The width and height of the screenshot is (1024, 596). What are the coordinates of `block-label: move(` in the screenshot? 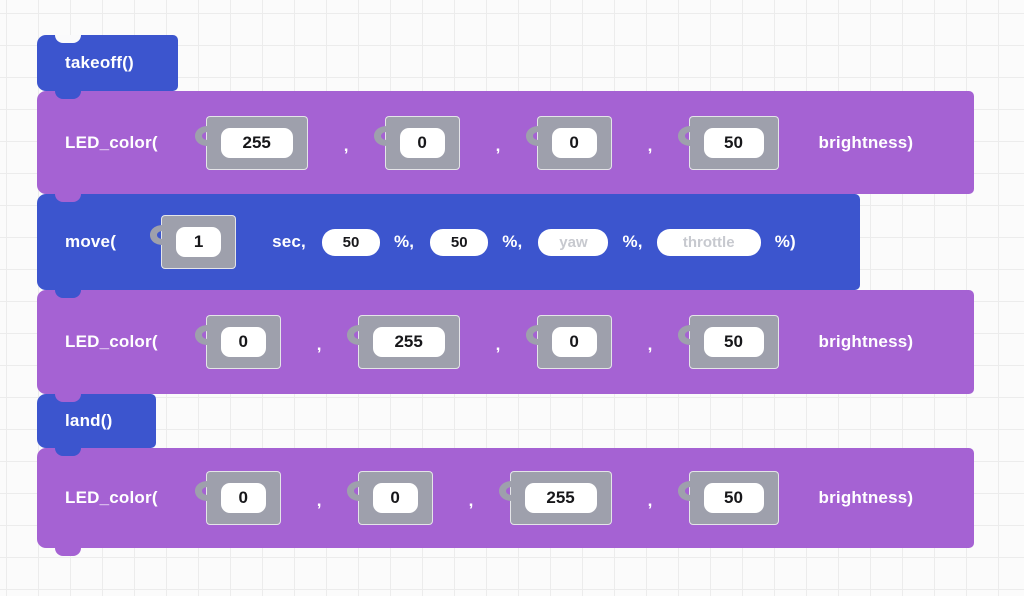 It's located at (91, 241).